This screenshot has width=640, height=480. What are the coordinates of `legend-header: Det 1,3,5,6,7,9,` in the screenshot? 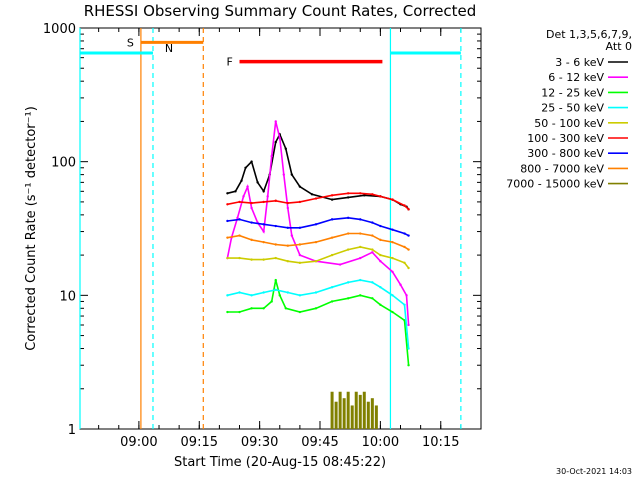 It's located at (589, 34).